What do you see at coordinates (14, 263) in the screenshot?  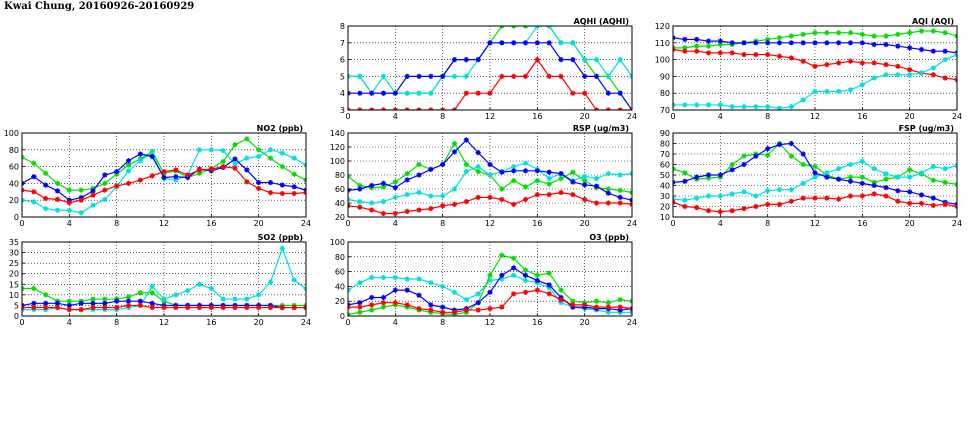 I see `so2-y-tick-label: 25` at bounding box center [14, 263].